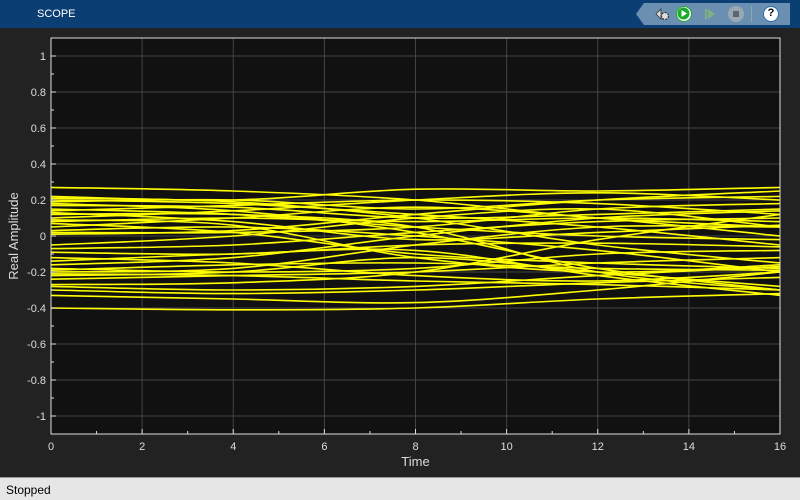 This screenshot has height=500, width=800. What do you see at coordinates (233, 447) in the screenshot?
I see `x-tick-label: 4` at bounding box center [233, 447].